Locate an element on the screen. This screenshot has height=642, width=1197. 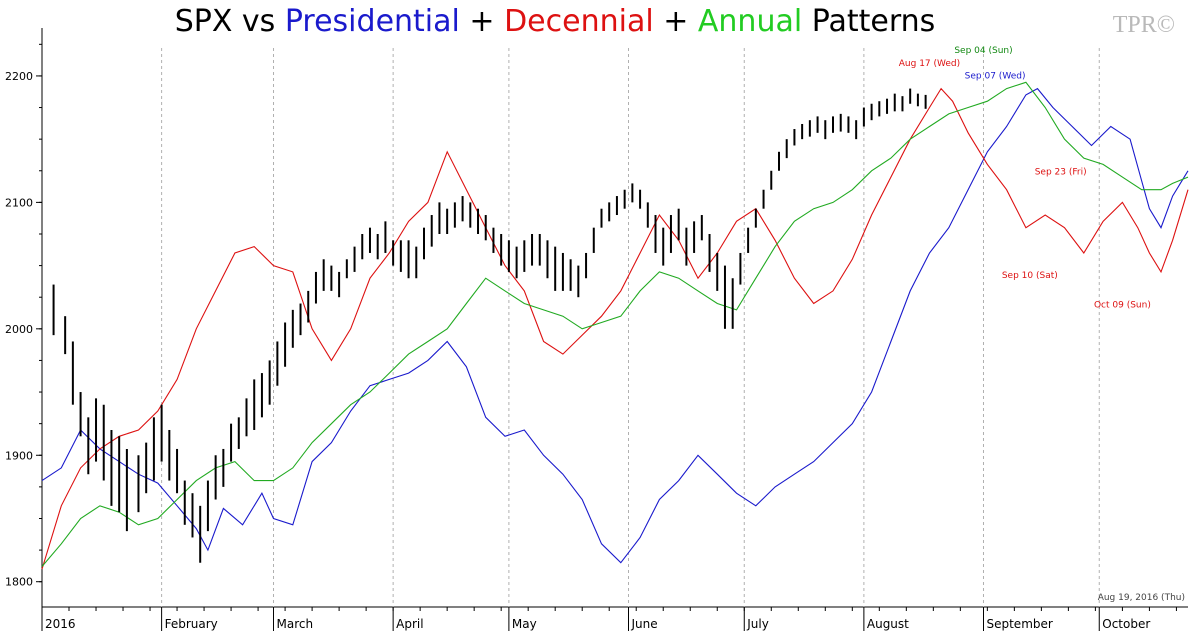
peak-annotation: Aug 17 (Wed) is located at coordinates (929, 64).